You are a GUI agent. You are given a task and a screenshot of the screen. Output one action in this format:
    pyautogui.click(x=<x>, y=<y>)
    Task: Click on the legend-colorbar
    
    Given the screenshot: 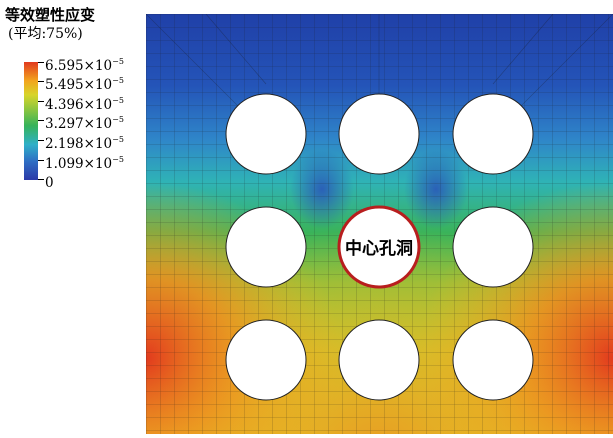 What is the action you would take?
    pyautogui.click(x=31, y=121)
    